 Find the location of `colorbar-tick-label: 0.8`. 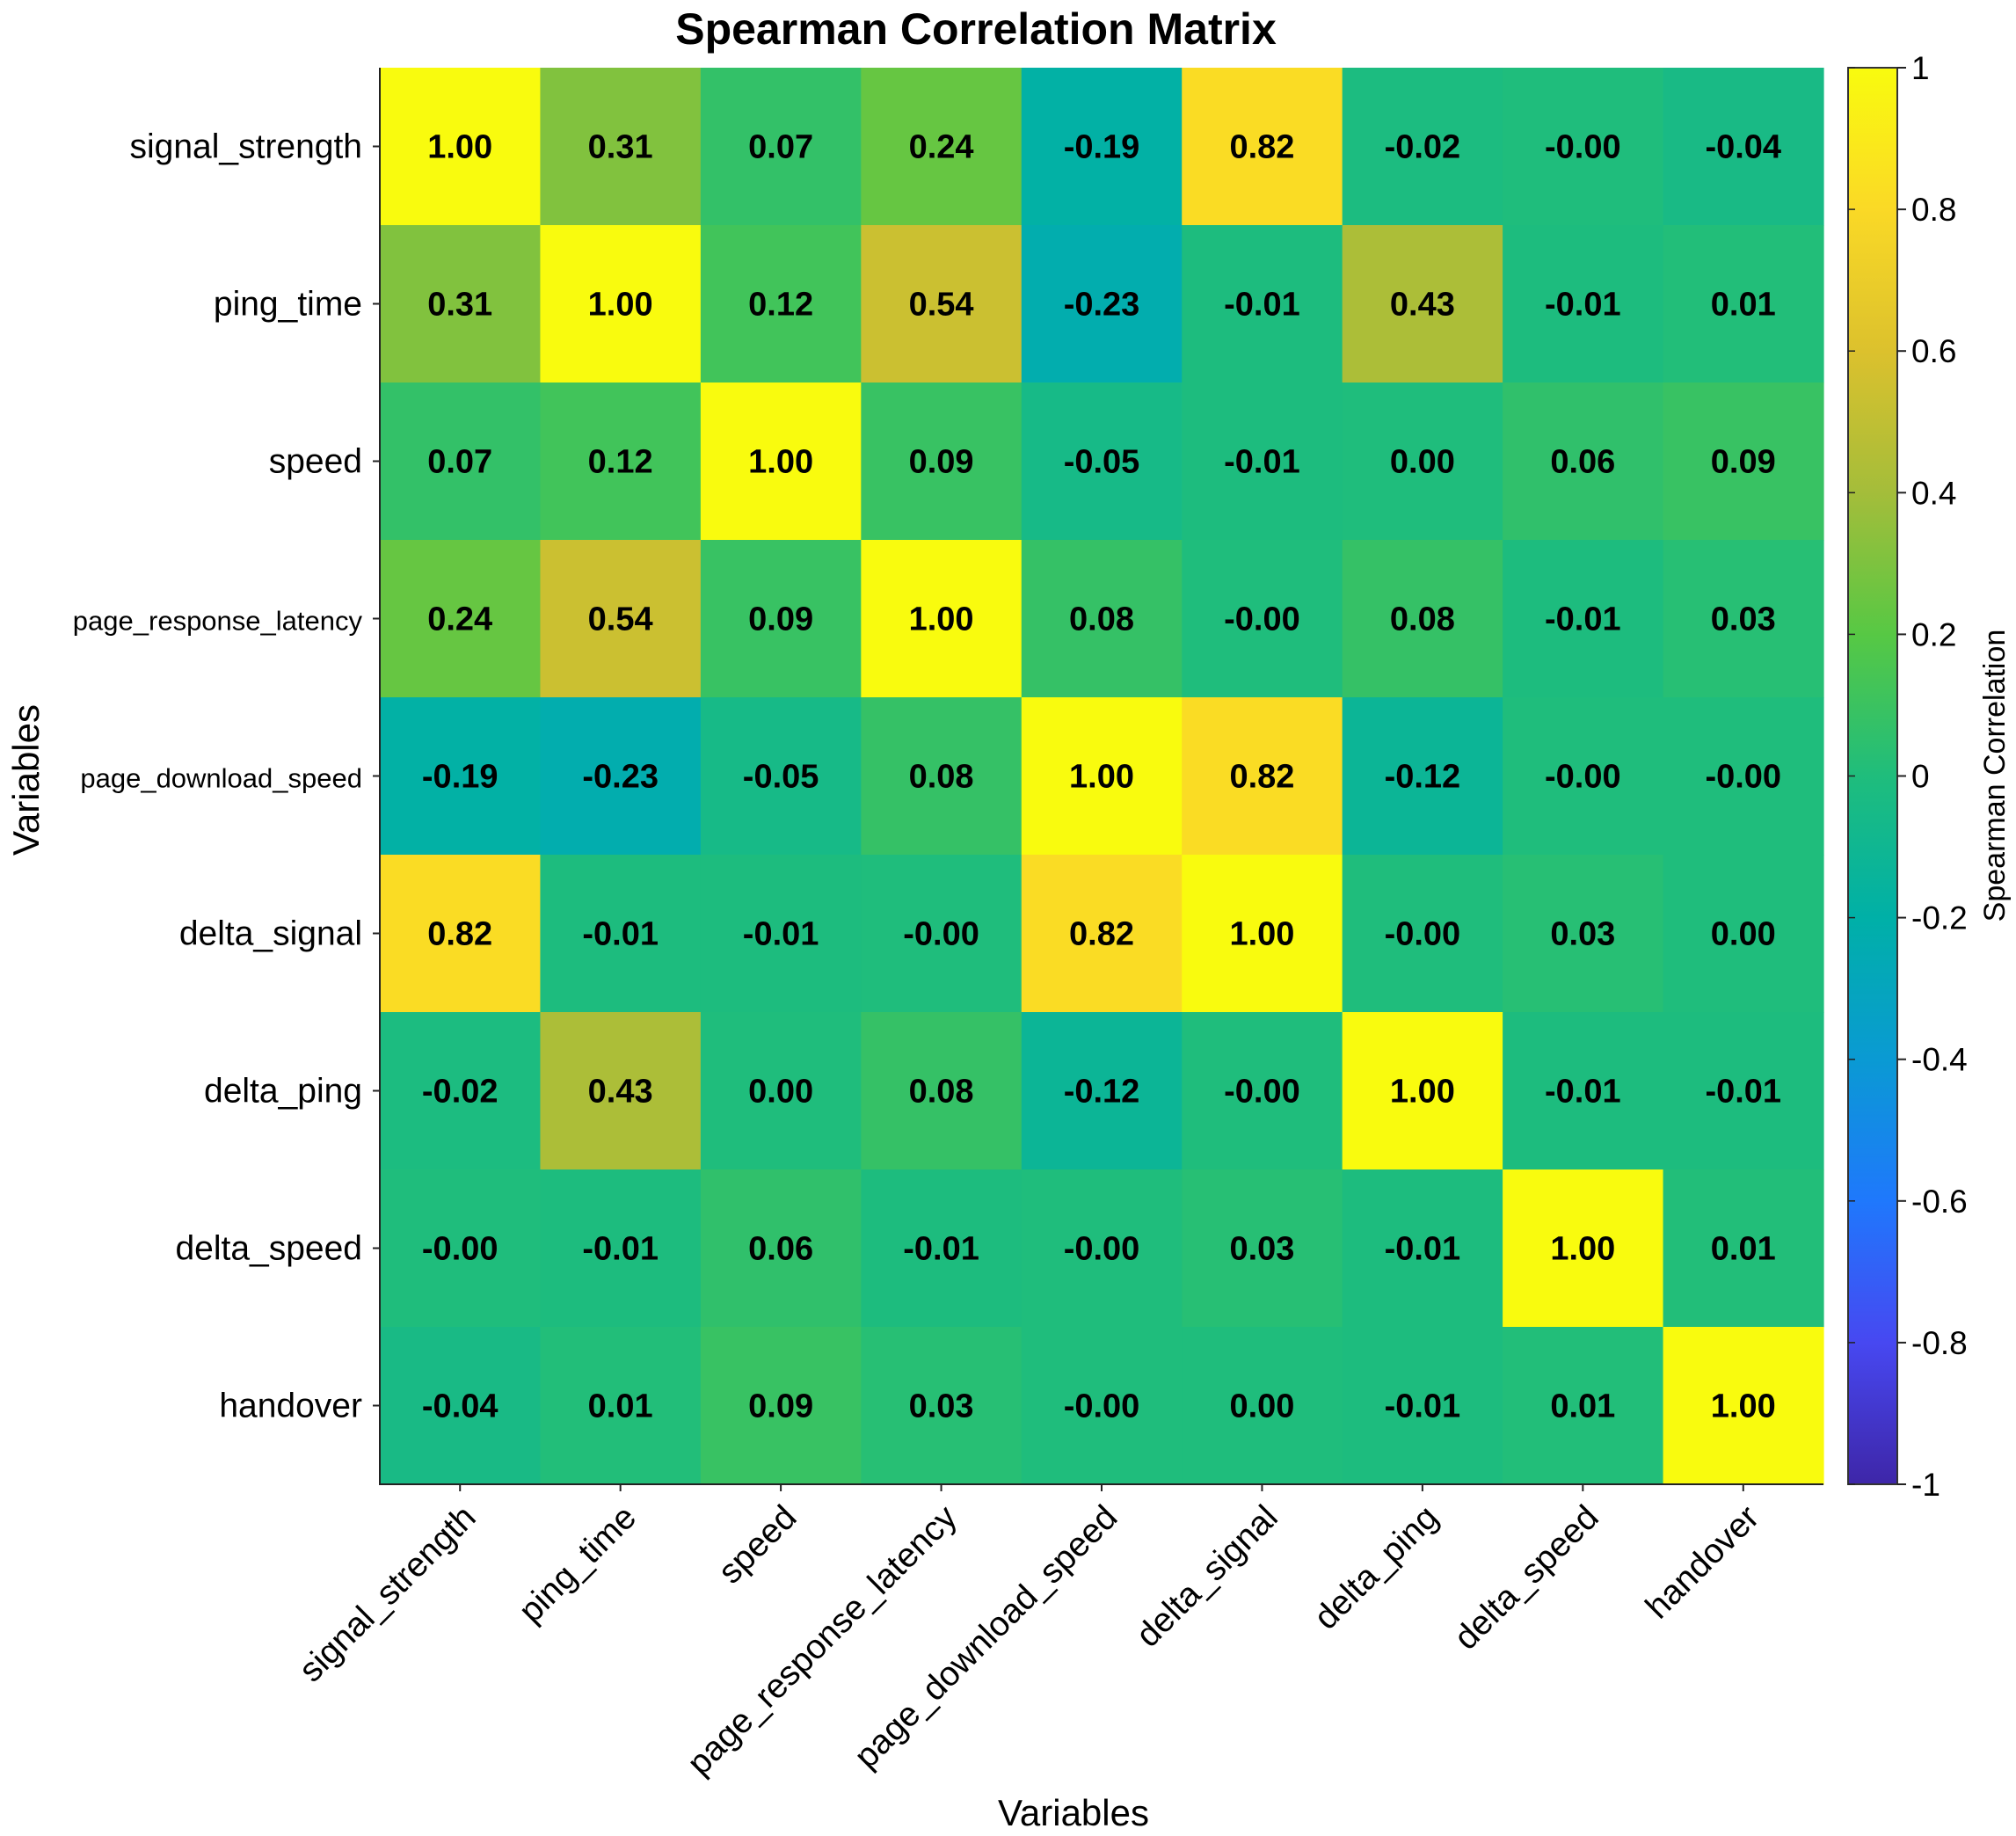

colorbar-tick-label: 0.8 is located at coordinates (1933, 210).